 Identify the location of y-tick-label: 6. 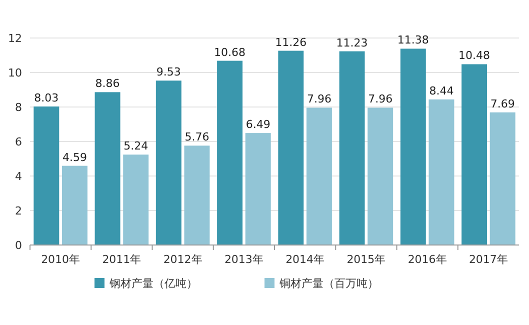
(18, 141).